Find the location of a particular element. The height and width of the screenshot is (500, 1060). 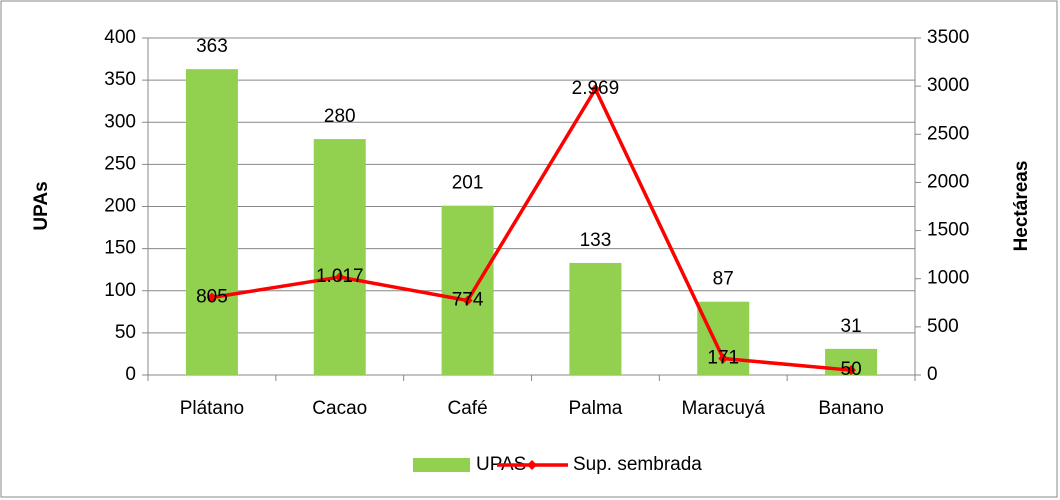

legend-swatch is located at coordinates (441, 465).